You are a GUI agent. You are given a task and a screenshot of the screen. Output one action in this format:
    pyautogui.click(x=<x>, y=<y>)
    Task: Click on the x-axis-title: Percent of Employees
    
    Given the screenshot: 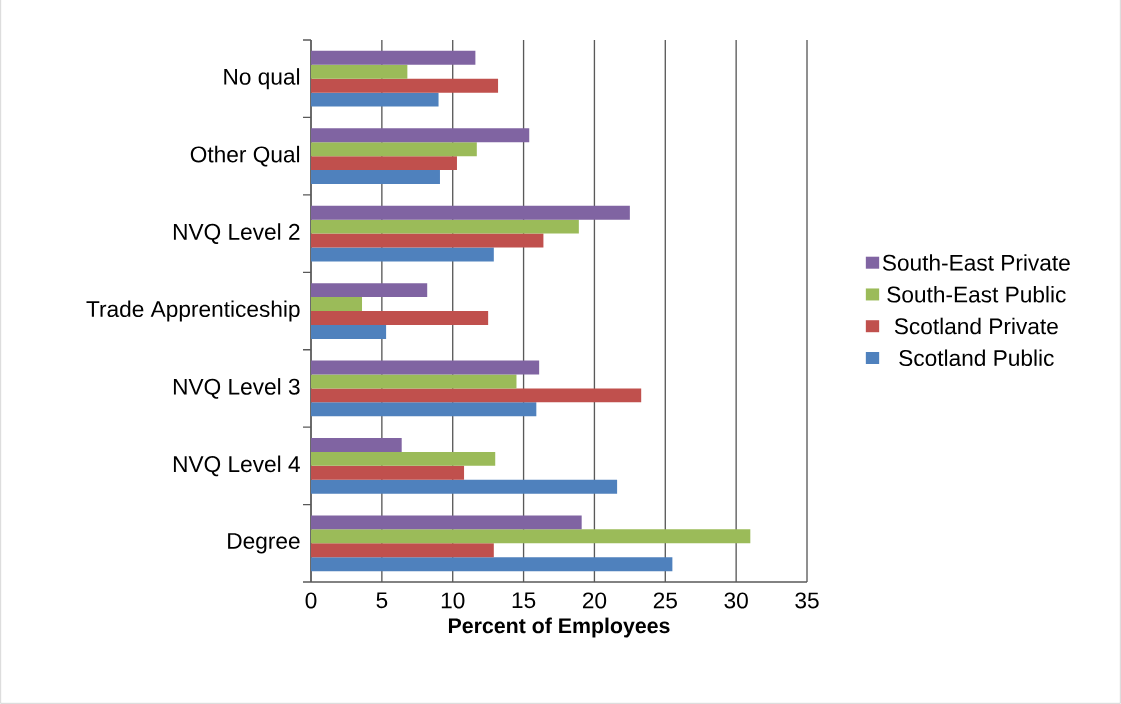 What is the action you would take?
    pyautogui.click(x=559, y=627)
    